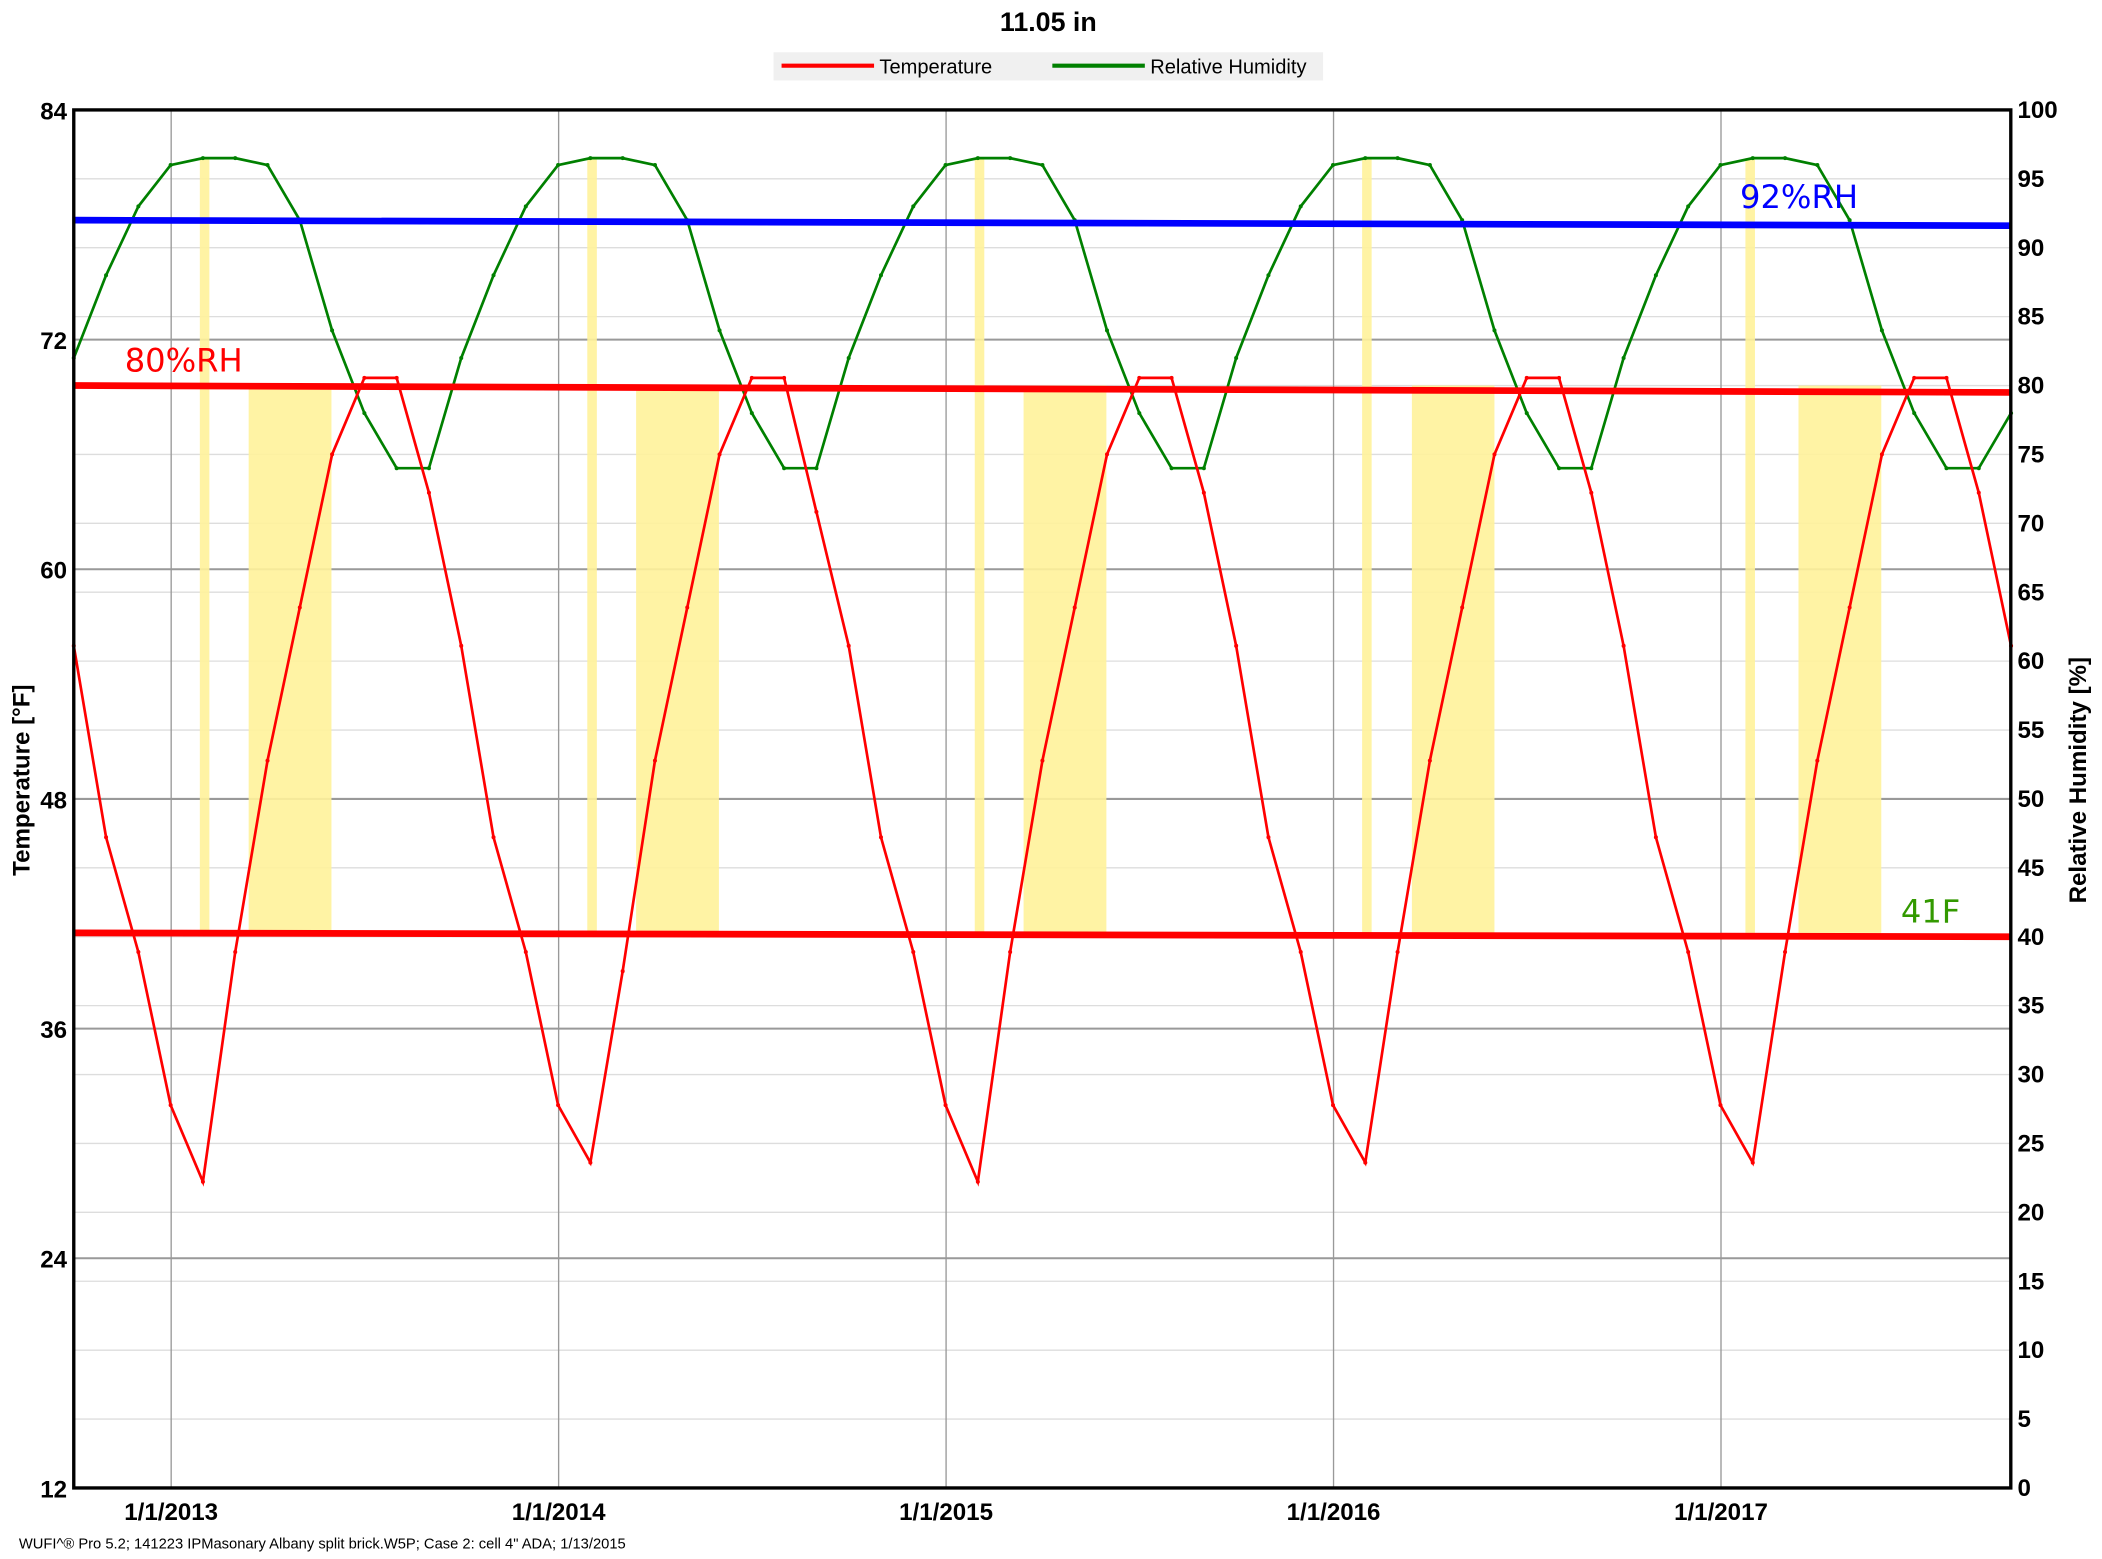  What do you see at coordinates (2030, 386) in the screenshot?
I see `y-tick-right: 80` at bounding box center [2030, 386].